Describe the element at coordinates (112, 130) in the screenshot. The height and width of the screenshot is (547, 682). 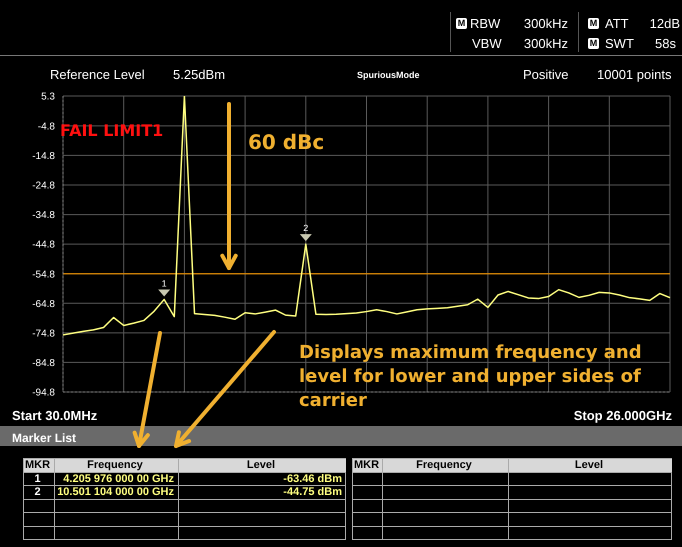
I see `annotation: FAIL LIMIT1` at that location.